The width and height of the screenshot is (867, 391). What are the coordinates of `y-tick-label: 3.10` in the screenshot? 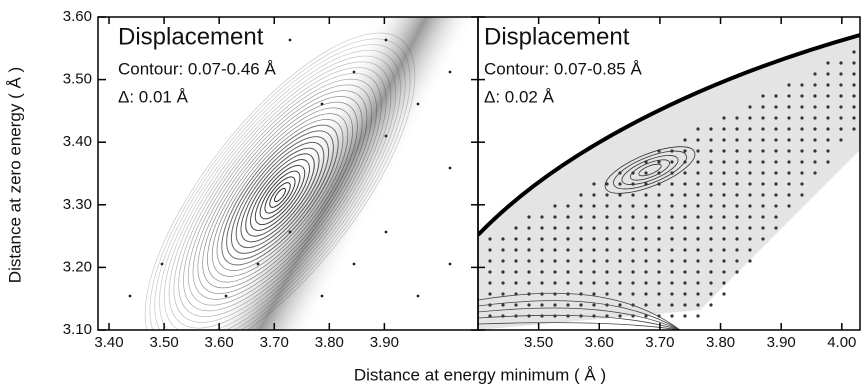 It's located at (77, 329).